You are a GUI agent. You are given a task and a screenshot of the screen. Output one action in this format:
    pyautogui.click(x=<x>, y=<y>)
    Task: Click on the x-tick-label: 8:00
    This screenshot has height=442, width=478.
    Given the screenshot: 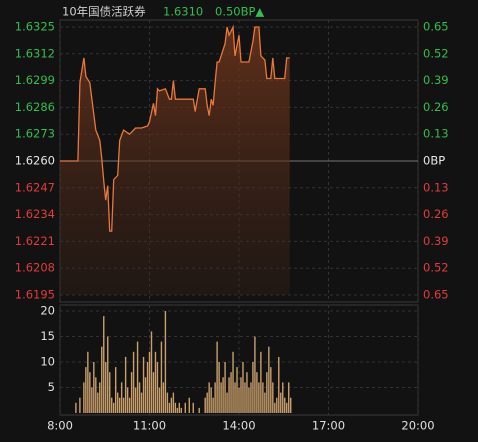 What is the action you would take?
    pyautogui.click(x=60, y=426)
    